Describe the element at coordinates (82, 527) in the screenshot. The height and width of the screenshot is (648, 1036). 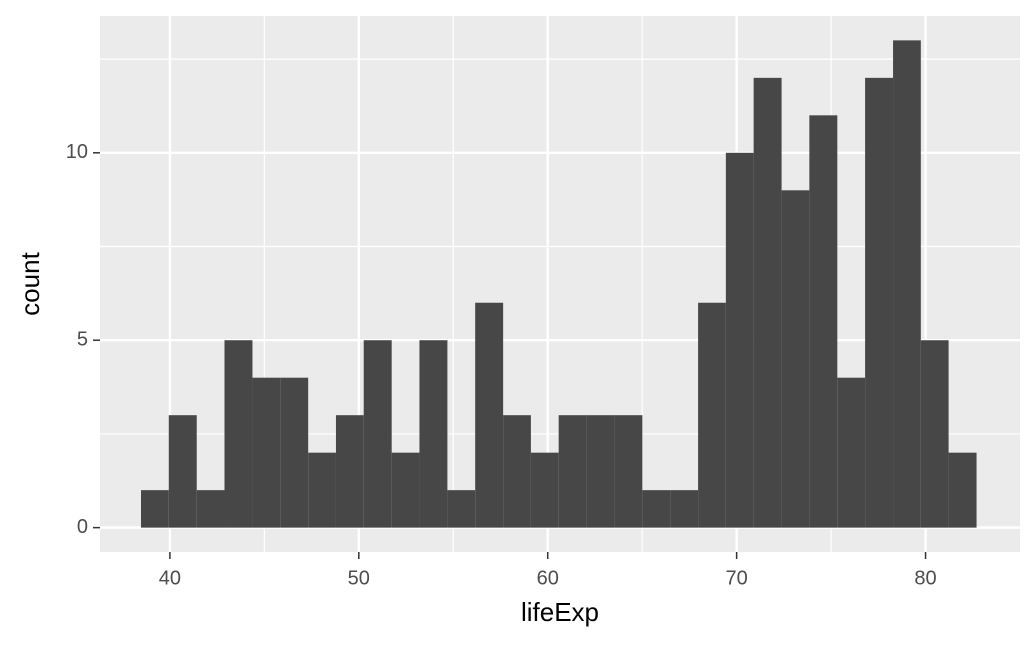
I see `y-tick-label: 0` at that location.